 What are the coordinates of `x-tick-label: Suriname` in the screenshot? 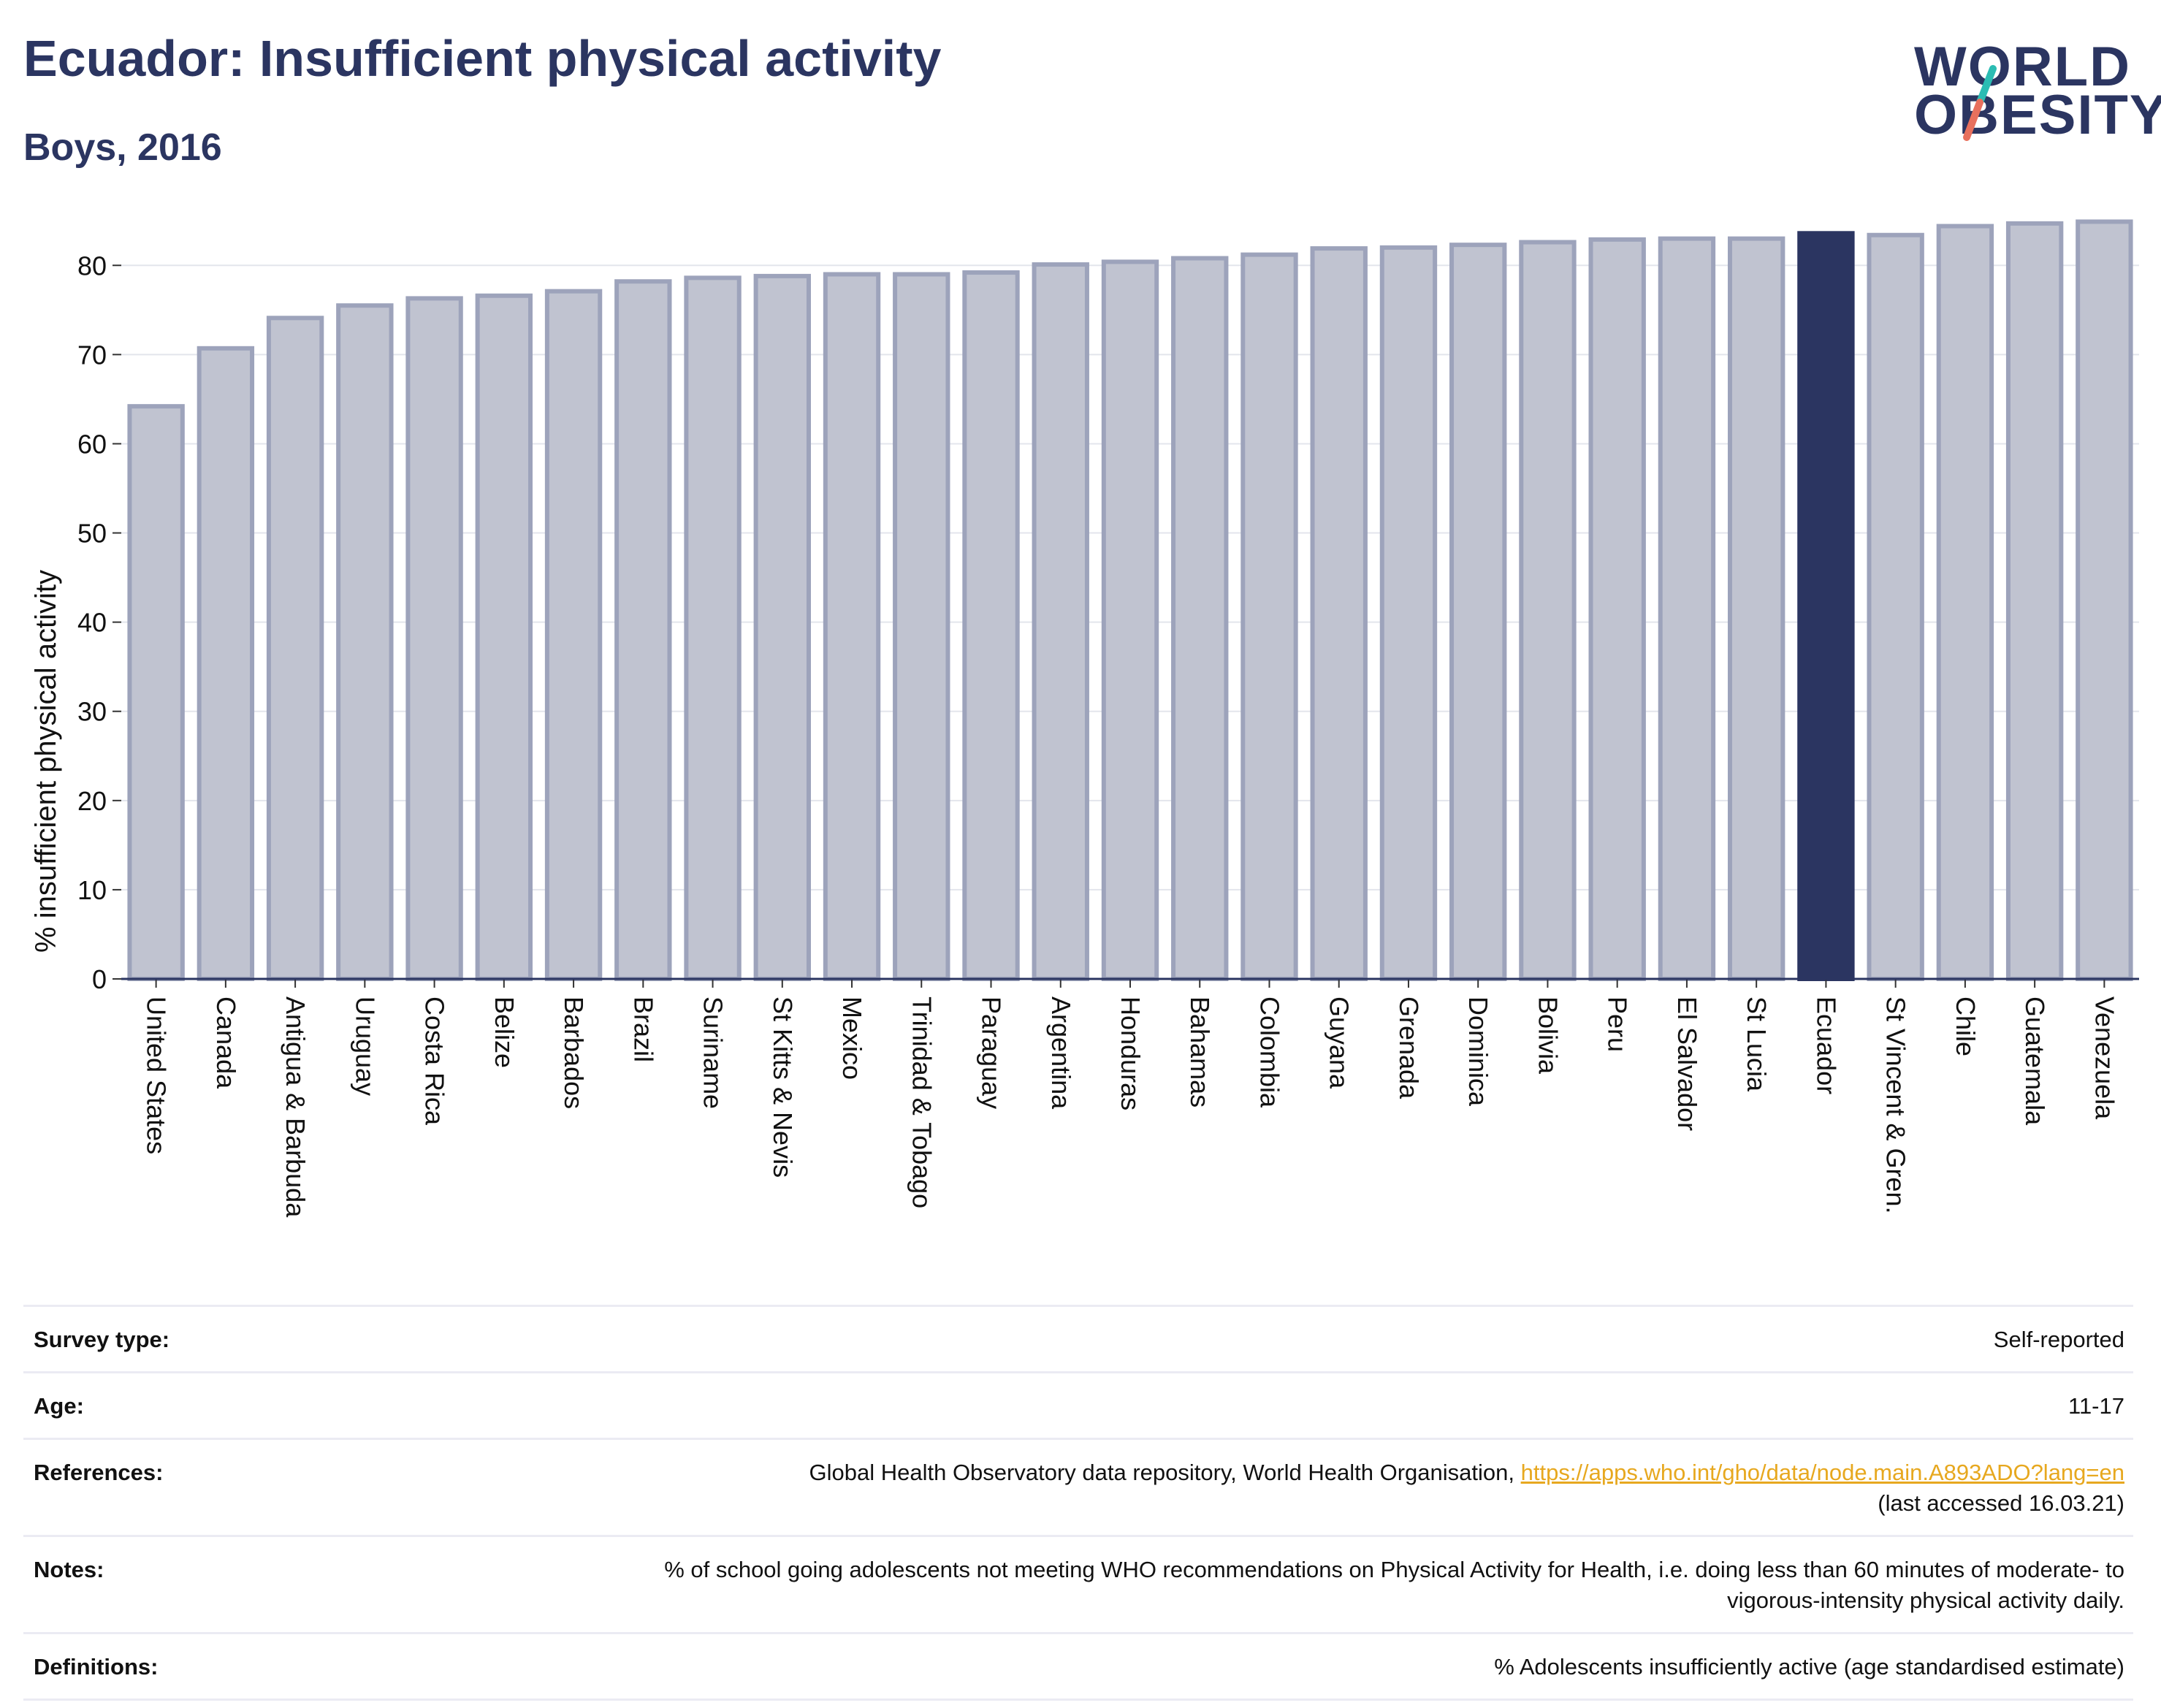 It's located at (713, 1052).